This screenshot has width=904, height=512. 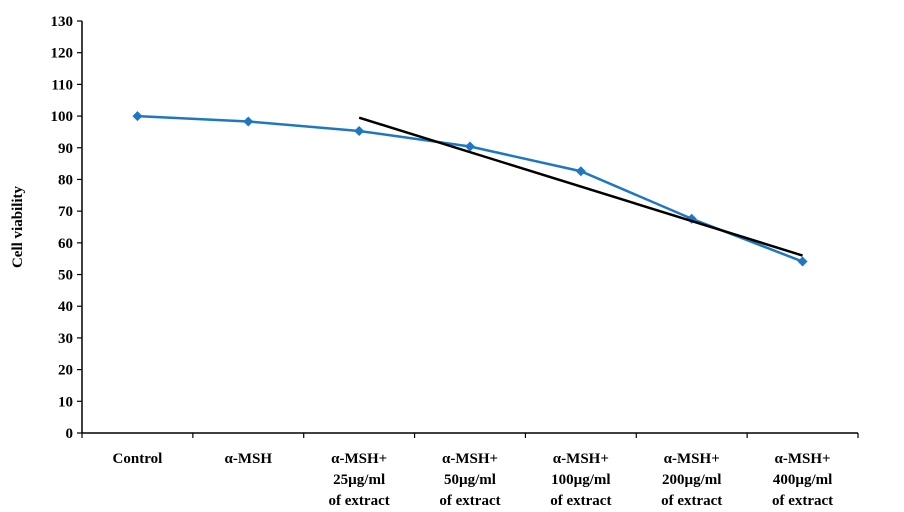 I want to click on y-tick-label: 10, so click(x=65, y=402).